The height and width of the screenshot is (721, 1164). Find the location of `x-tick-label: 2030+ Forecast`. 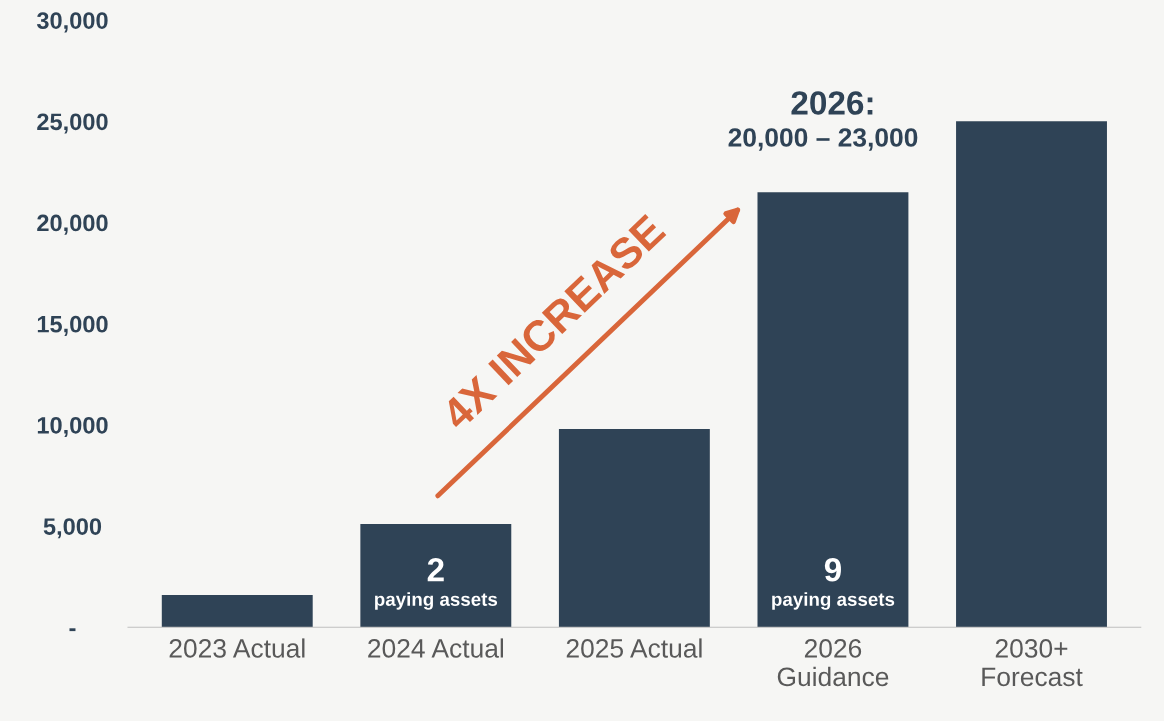

x-tick-label: 2030+ Forecast is located at coordinates (1032, 663).